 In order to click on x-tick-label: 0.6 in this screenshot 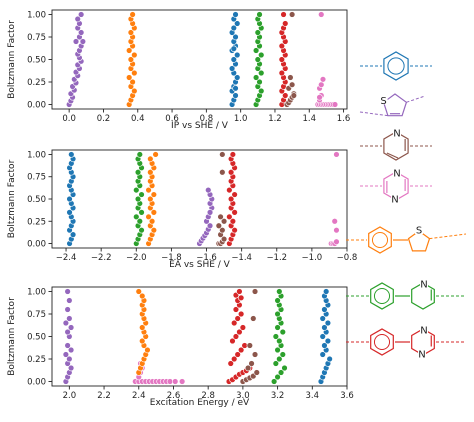, I will do `click(172, 119)`.